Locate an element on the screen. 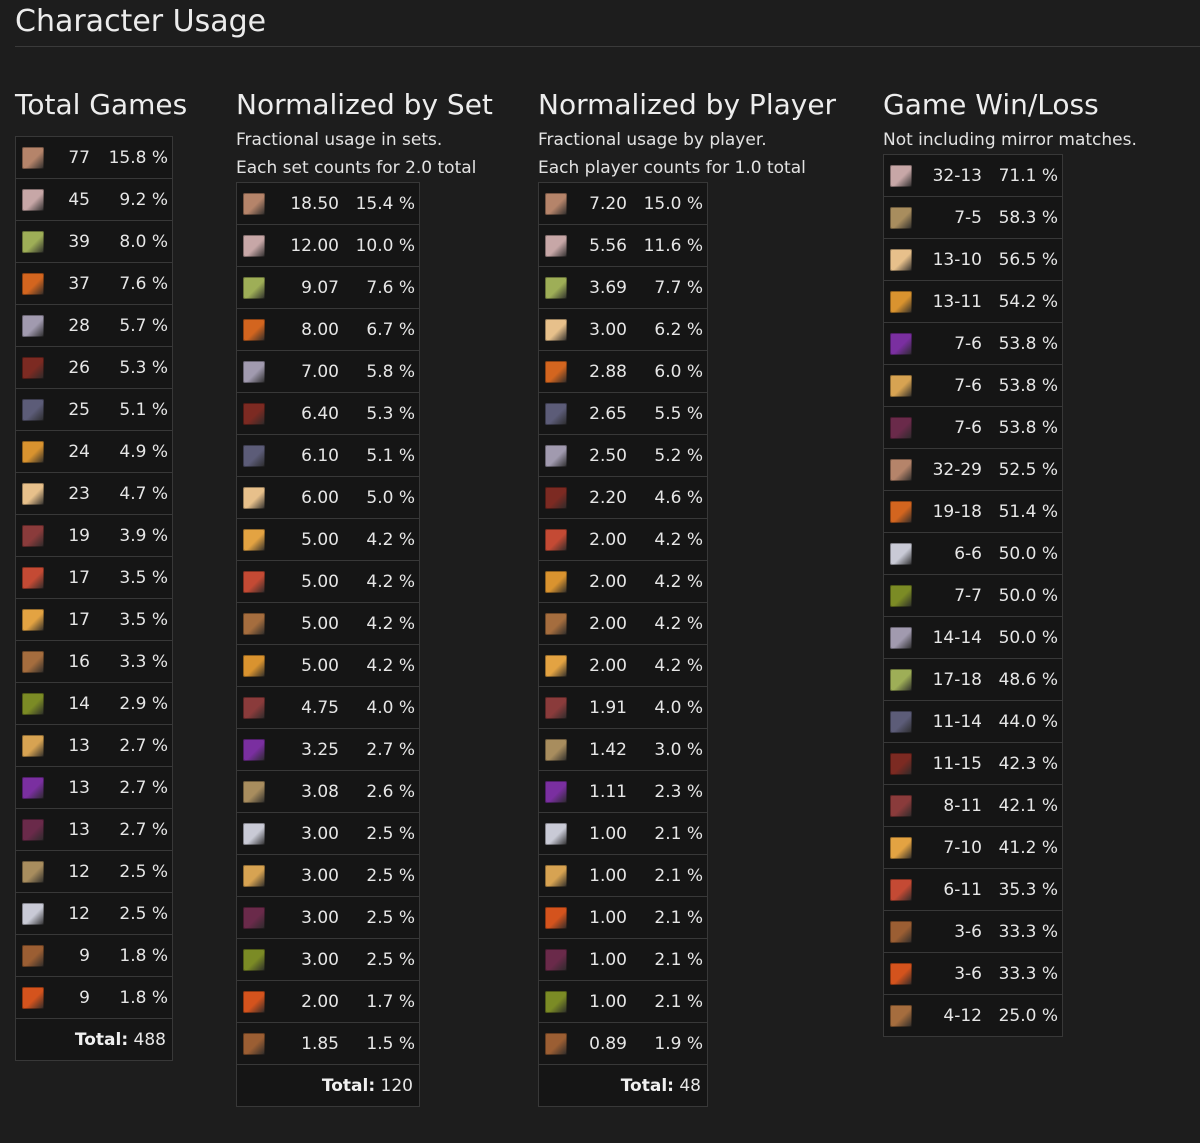  table-row: 7-7 50.0 % is located at coordinates (973, 595).